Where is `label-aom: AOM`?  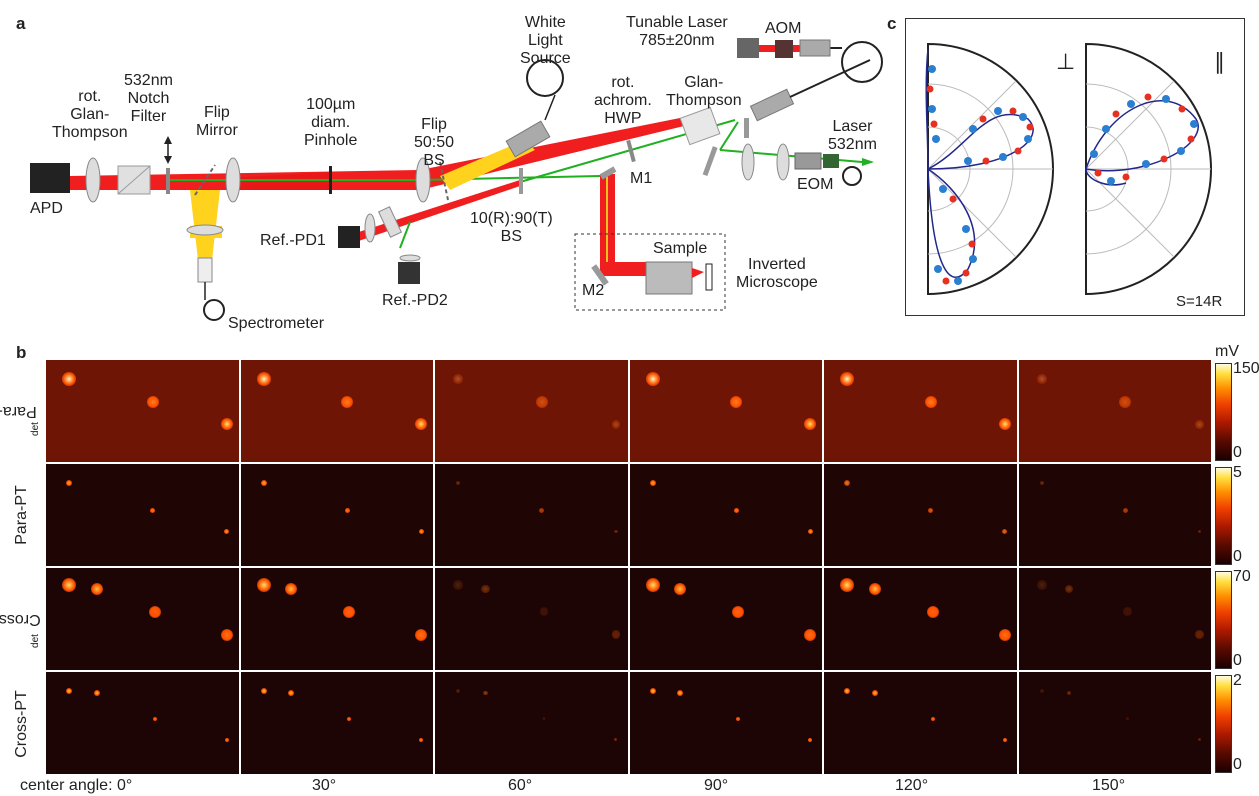
label-aom: AOM is located at coordinates (783, 28).